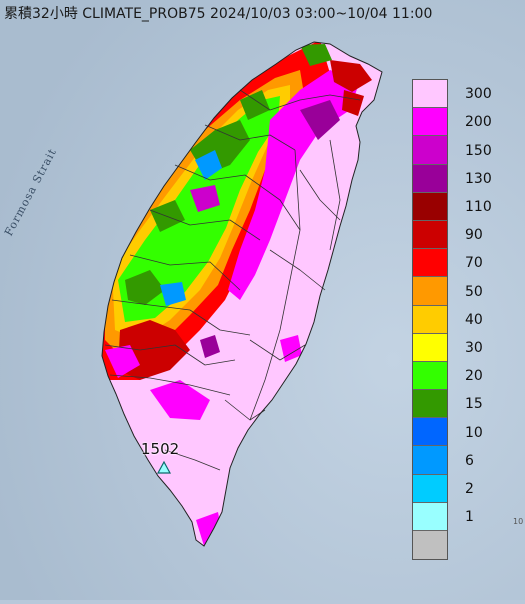 The height and width of the screenshot is (604, 525). I want to click on legend-label: 50, so click(474, 291).